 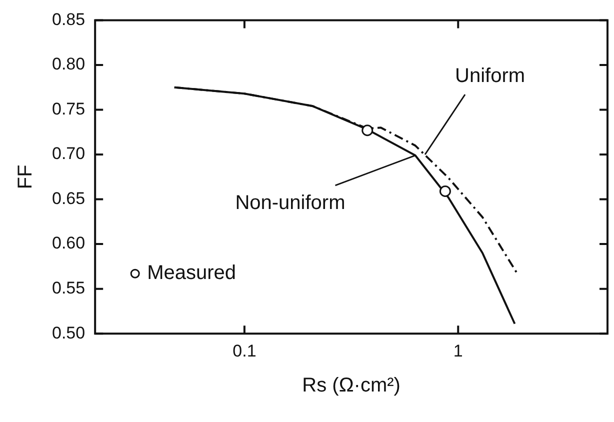 What do you see at coordinates (191, 273) in the screenshot?
I see `legend-label: Measured` at bounding box center [191, 273].